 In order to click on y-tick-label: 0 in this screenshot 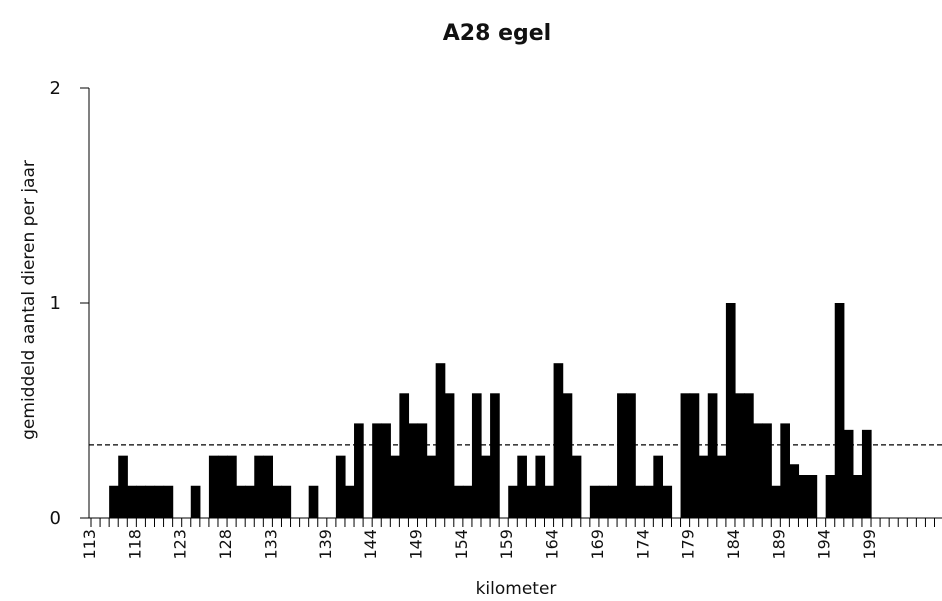, I will do `click(55, 518)`.